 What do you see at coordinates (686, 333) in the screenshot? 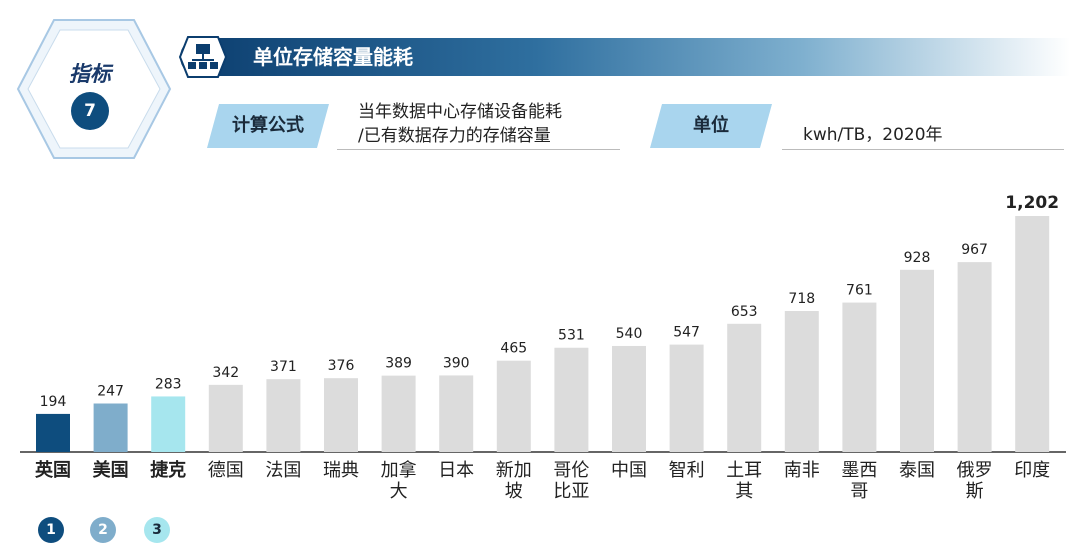
I see `data-label-11: 547` at bounding box center [686, 333].